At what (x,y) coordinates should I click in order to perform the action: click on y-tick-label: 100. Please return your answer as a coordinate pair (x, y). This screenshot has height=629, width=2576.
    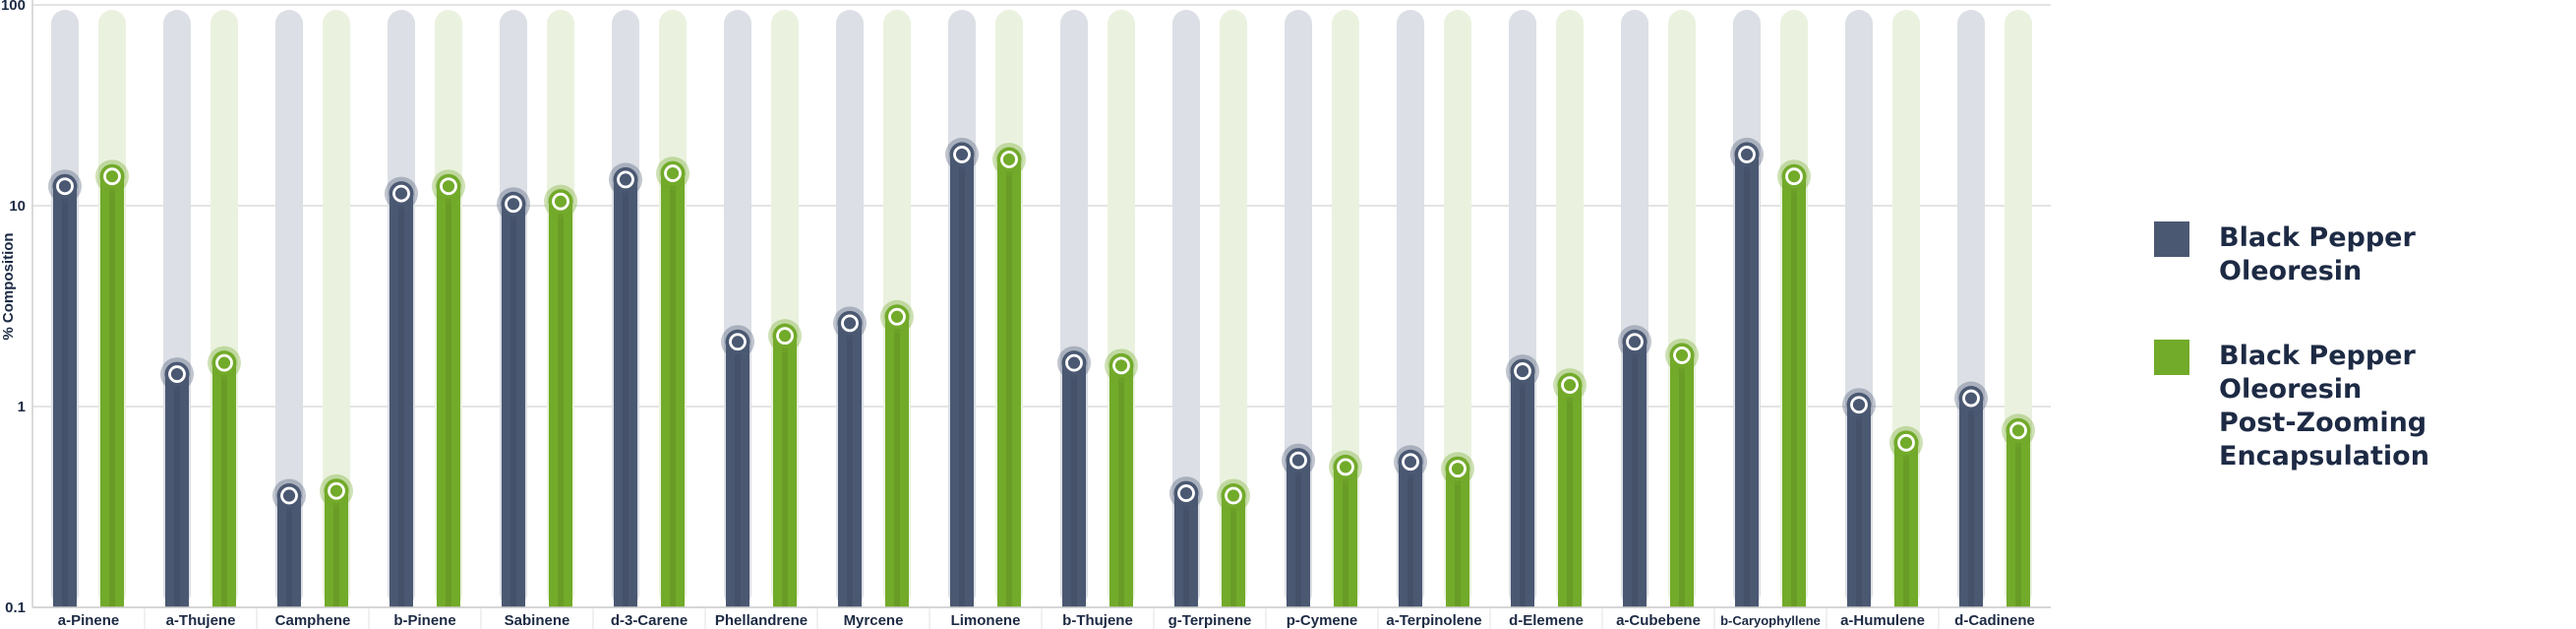
    Looking at the image, I should click on (13, 7).